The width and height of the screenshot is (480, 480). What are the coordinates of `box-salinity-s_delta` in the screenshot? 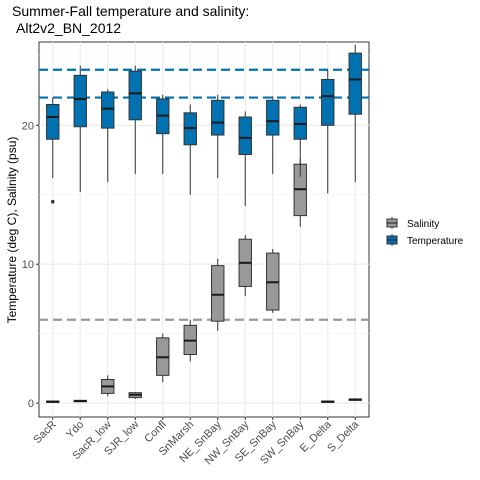 It's located at (355, 399).